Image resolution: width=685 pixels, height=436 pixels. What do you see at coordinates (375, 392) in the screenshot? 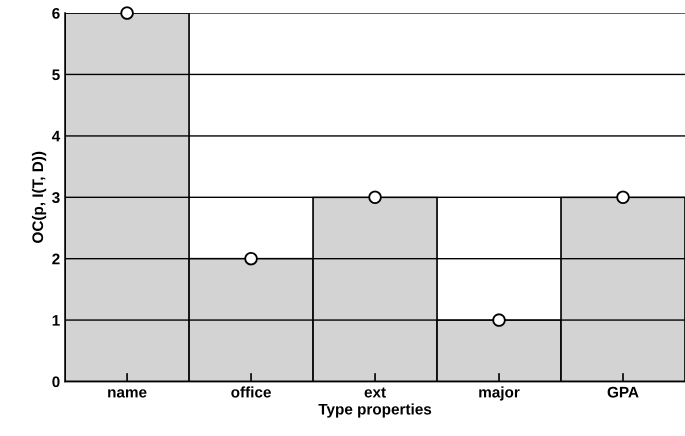
I see `x-tick-label: ext` at bounding box center [375, 392].